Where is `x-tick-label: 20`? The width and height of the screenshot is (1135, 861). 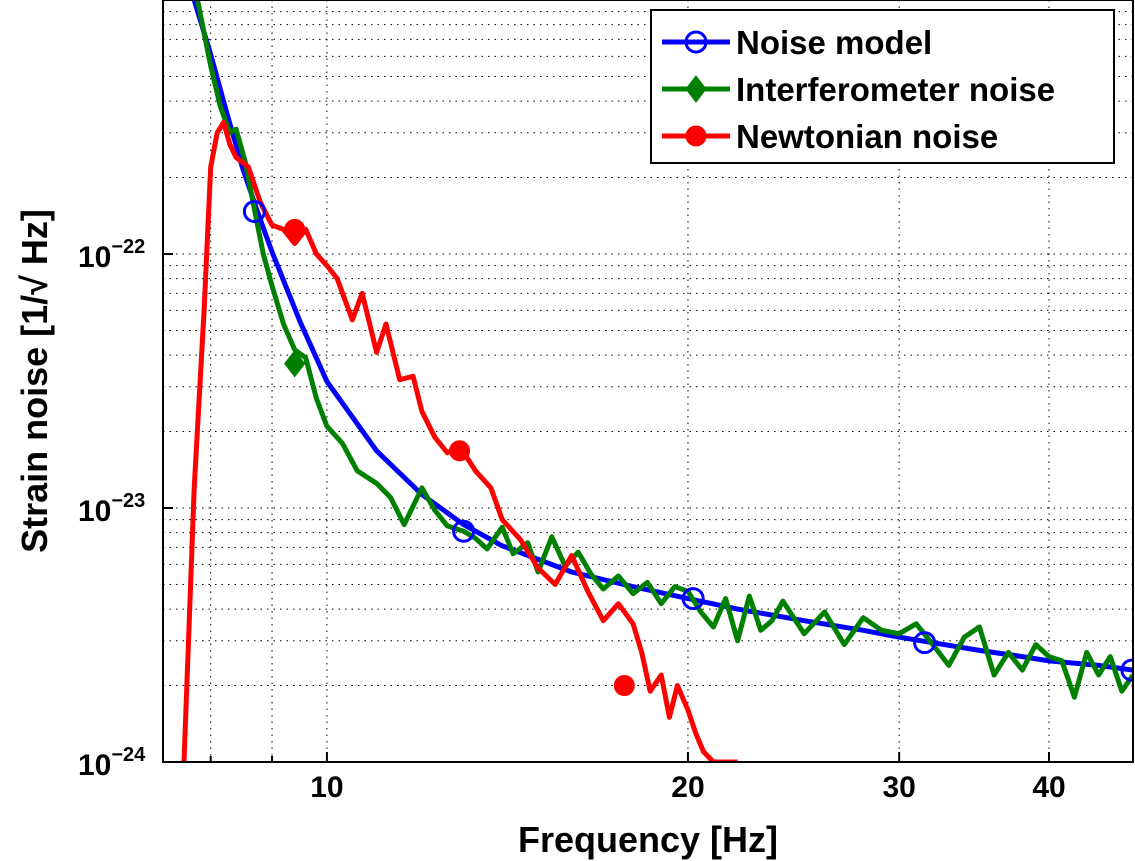
x-tick-label: 20 is located at coordinates (687, 787).